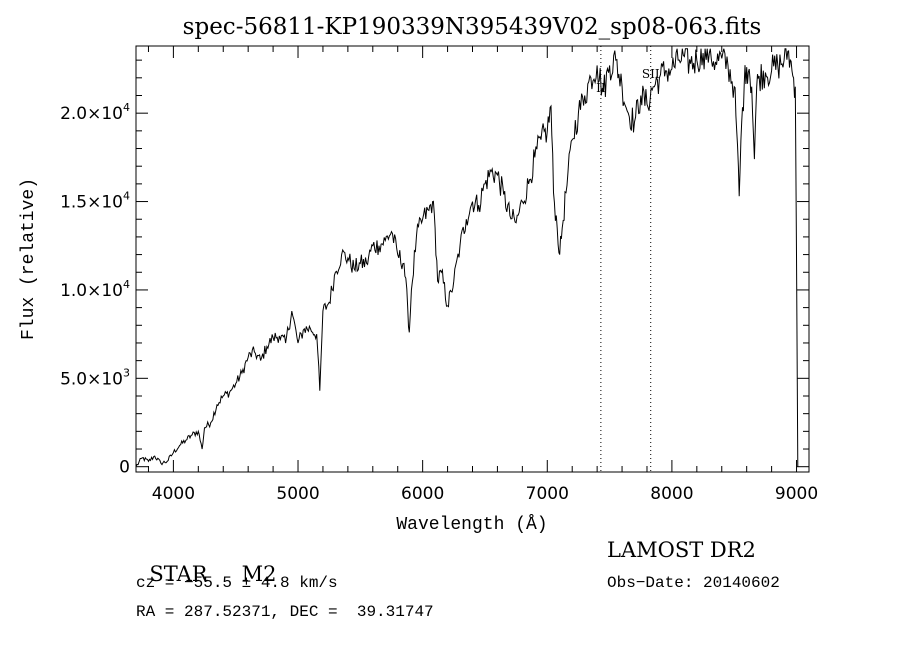 The image size is (900, 650). Describe the element at coordinates (693, 583) in the screenshot. I see `obs-date: Obs−Date: 20140602` at that location.